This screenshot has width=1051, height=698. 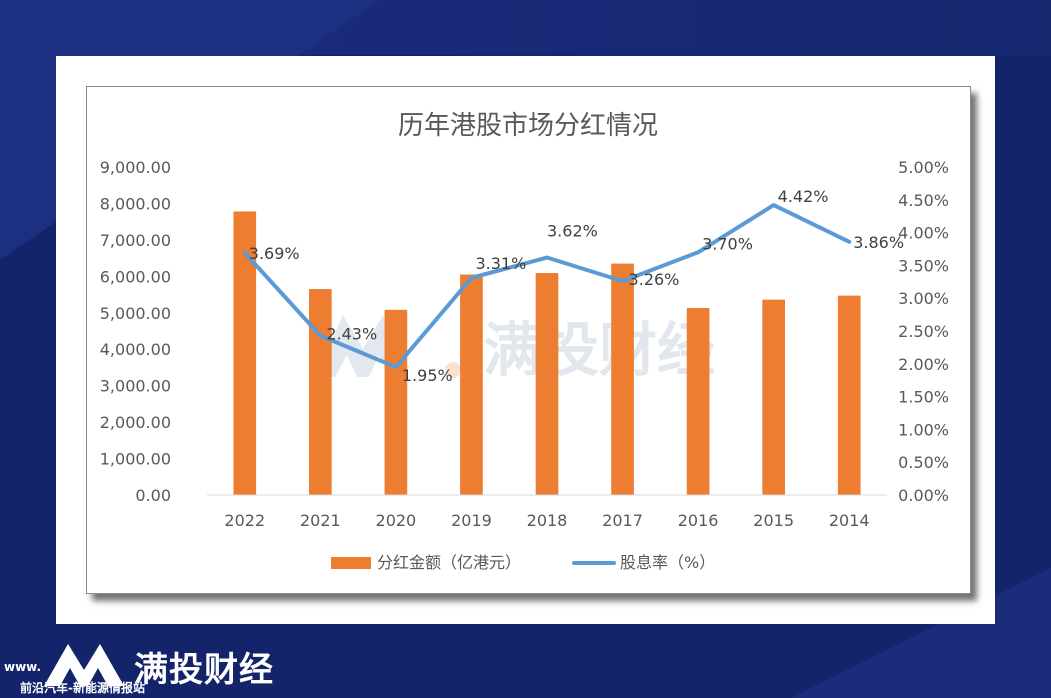 What do you see at coordinates (135, 240) in the screenshot?
I see `left-tick-label: 7,000.00` at bounding box center [135, 240].